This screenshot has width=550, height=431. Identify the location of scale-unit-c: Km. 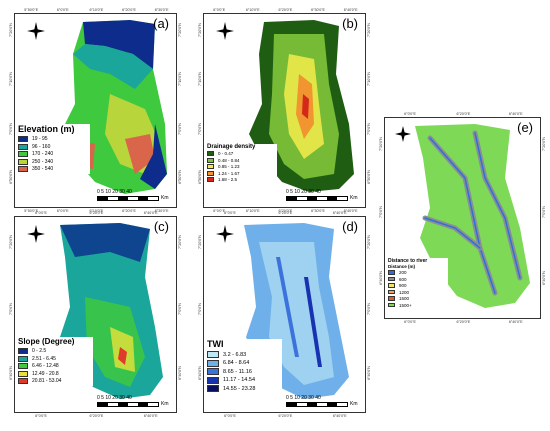
(165, 404).